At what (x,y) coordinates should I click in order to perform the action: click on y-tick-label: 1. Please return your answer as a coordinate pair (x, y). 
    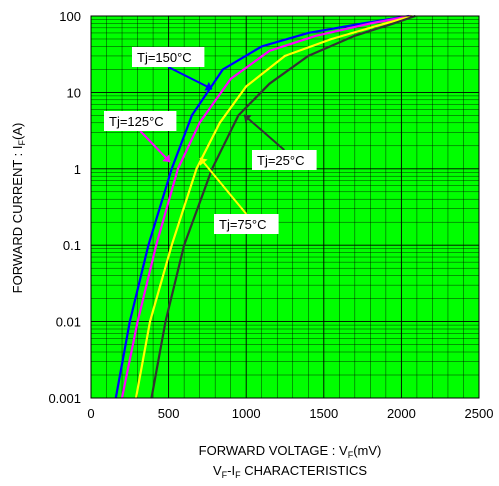
    Looking at the image, I should click on (77, 169).